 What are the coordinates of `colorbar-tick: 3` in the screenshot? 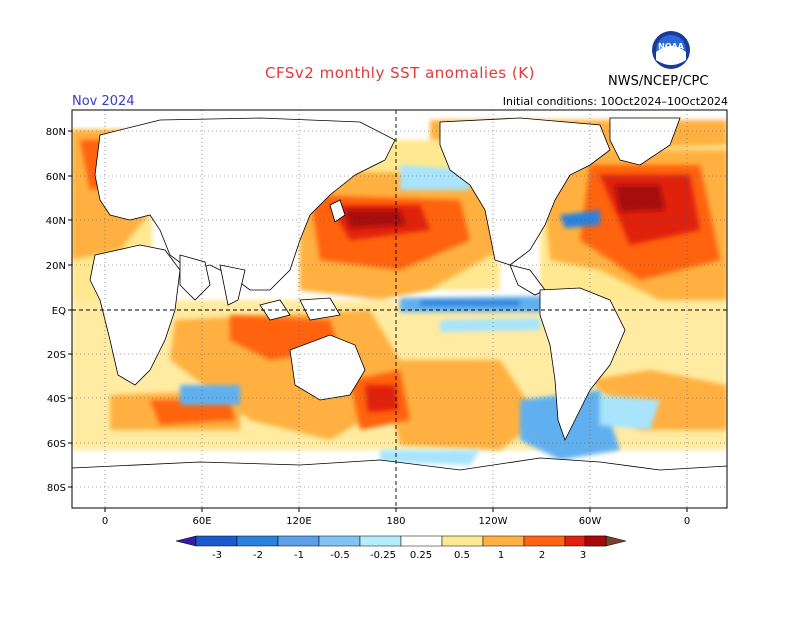 It's located at (583, 555).